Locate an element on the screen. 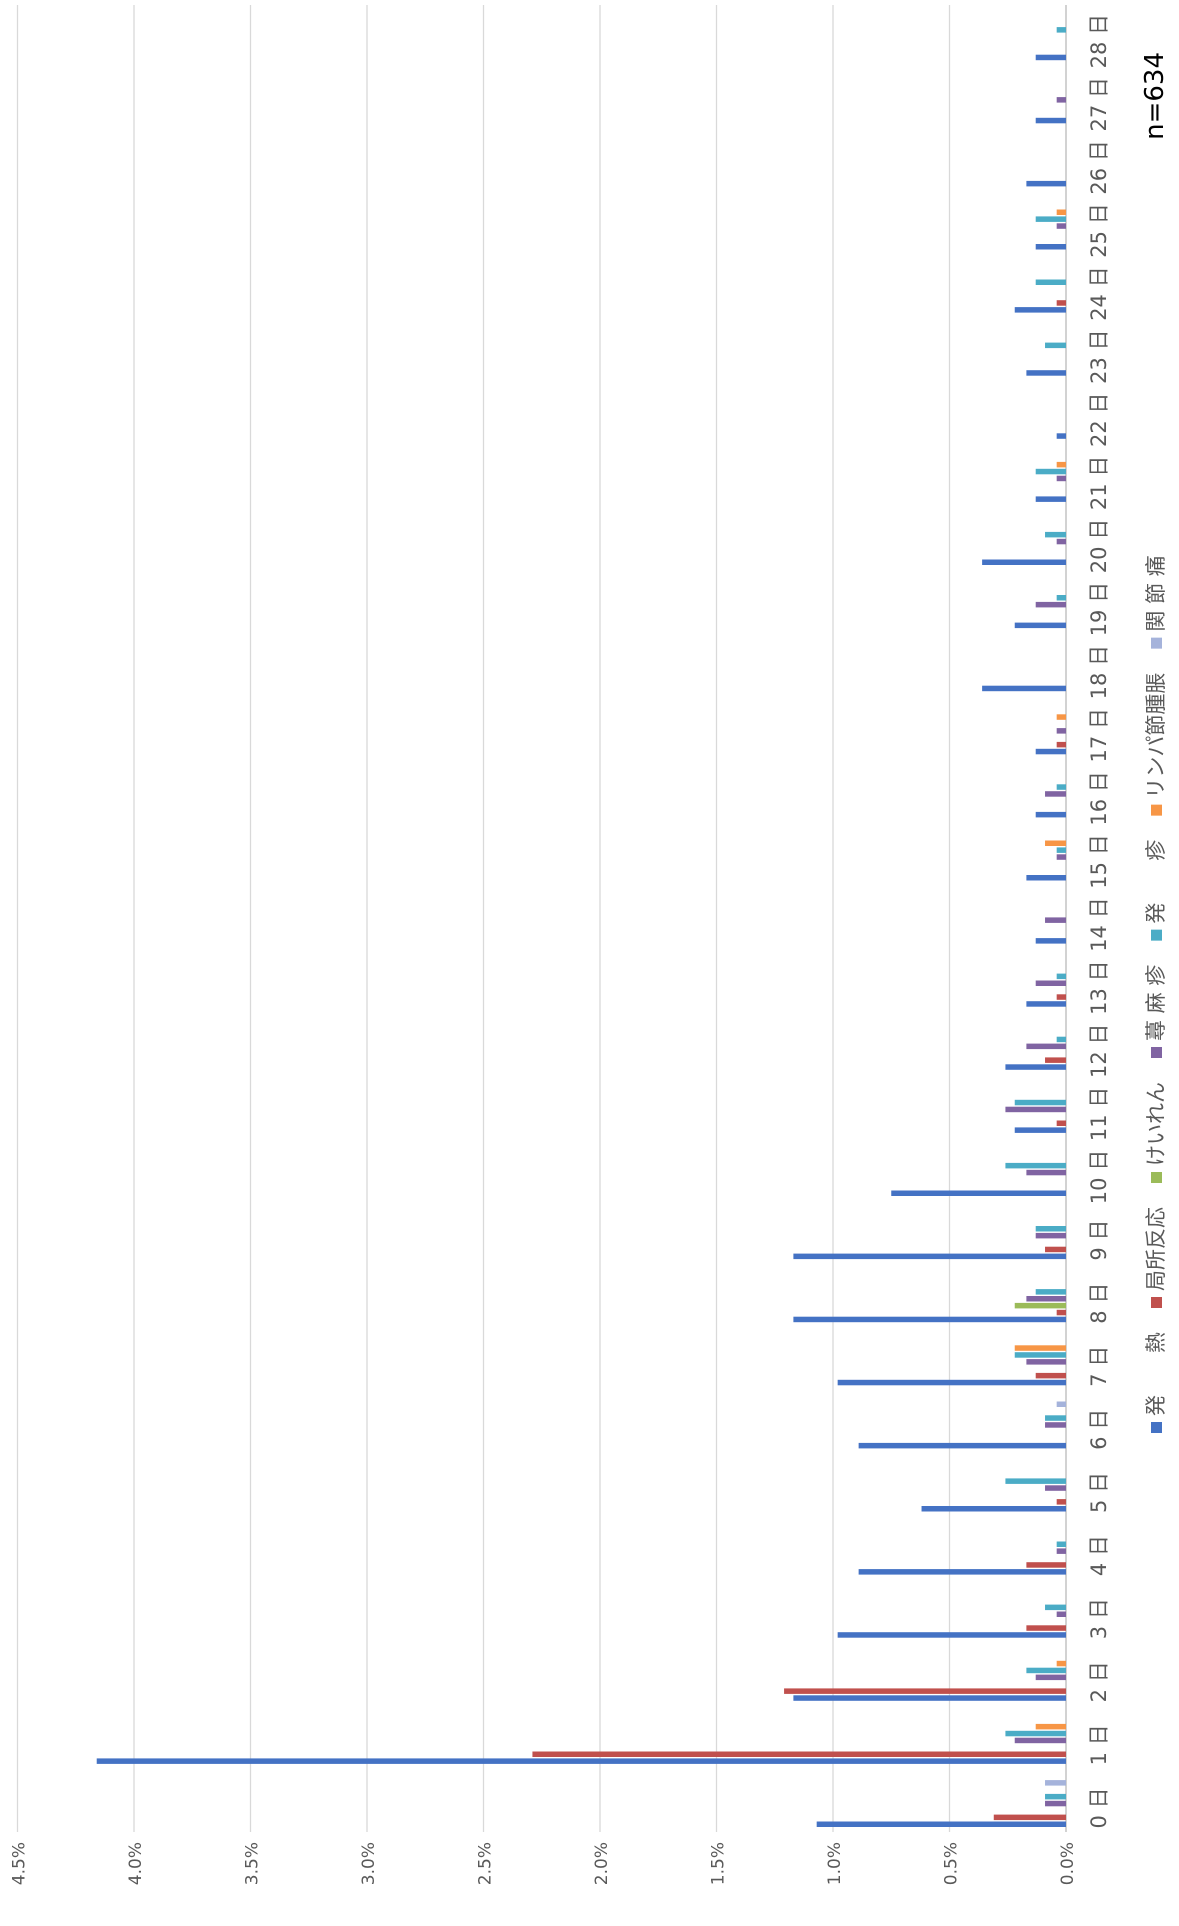 This screenshot has width=1179, height=1926. category-label: 8 日 is located at coordinates (1099, 1303).